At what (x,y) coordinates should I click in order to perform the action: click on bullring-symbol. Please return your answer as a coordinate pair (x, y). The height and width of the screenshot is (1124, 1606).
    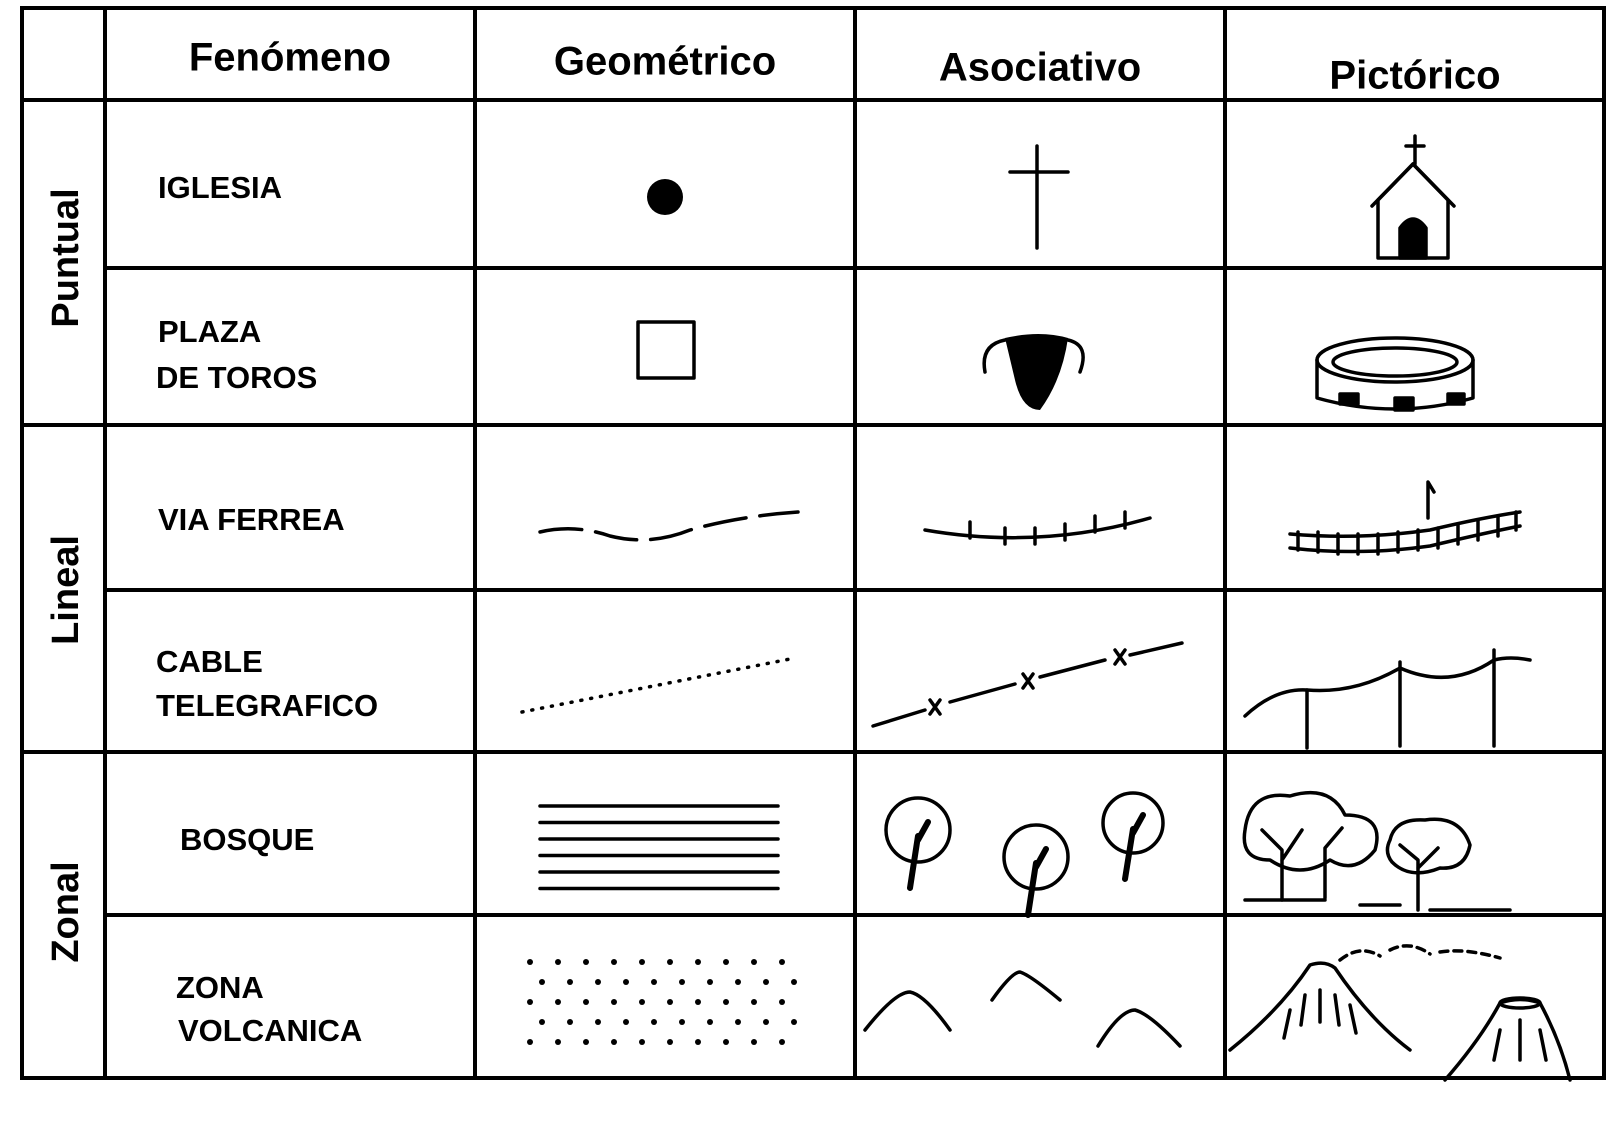
    Looking at the image, I should click on (1395, 374).